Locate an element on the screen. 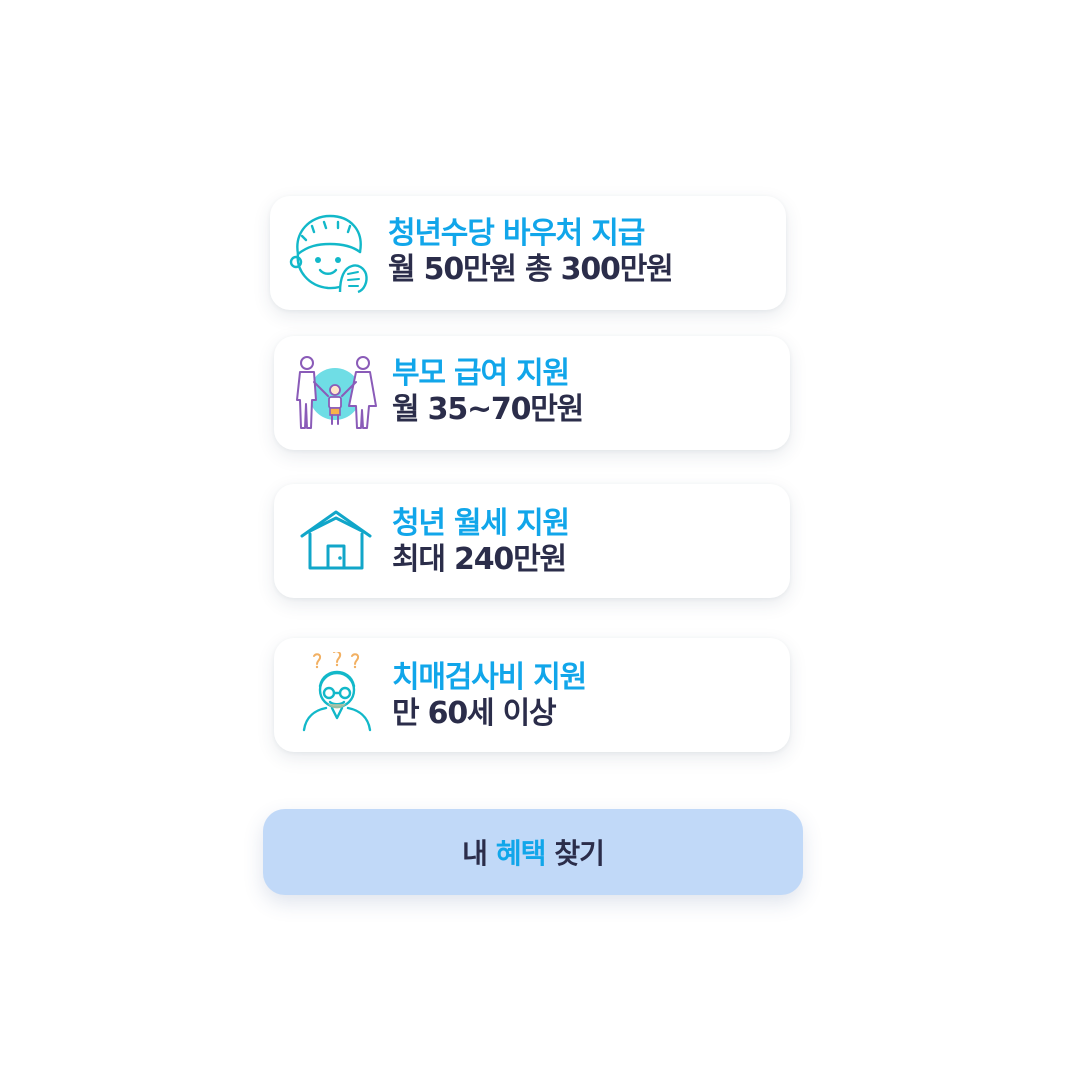 Image resolution: width=1080 pixels, height=1080 pixels. button-label-prefix: 내 is located at coordinates (475, 853).